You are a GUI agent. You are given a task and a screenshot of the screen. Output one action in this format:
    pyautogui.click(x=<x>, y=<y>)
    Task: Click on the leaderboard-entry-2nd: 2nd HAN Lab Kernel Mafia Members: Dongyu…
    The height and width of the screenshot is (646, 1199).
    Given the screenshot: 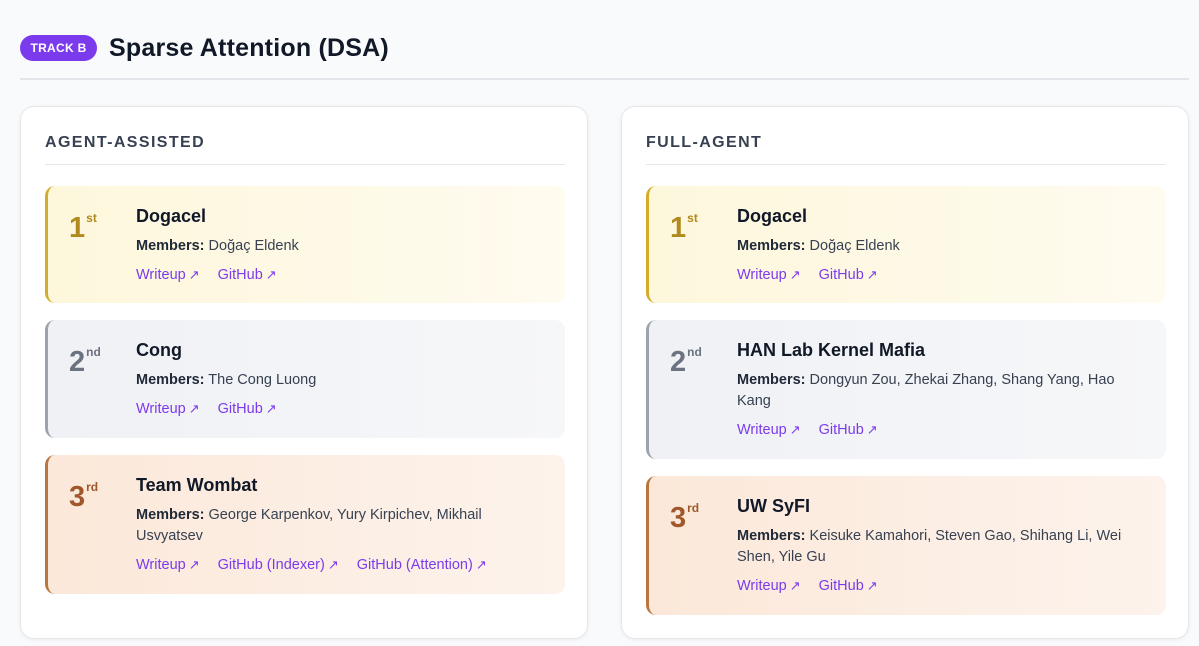 What is the action you would take?
    pyautogui.click(x=906, y=389)
    